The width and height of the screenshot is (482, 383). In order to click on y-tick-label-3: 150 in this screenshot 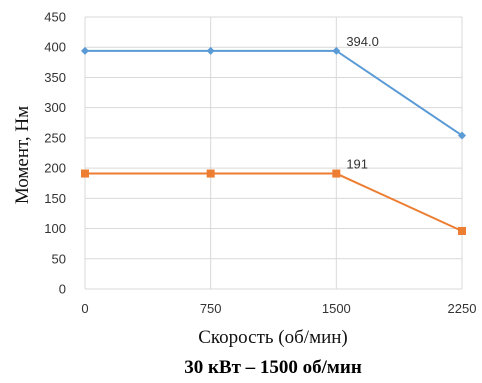, I will do `click(55, 198)`.